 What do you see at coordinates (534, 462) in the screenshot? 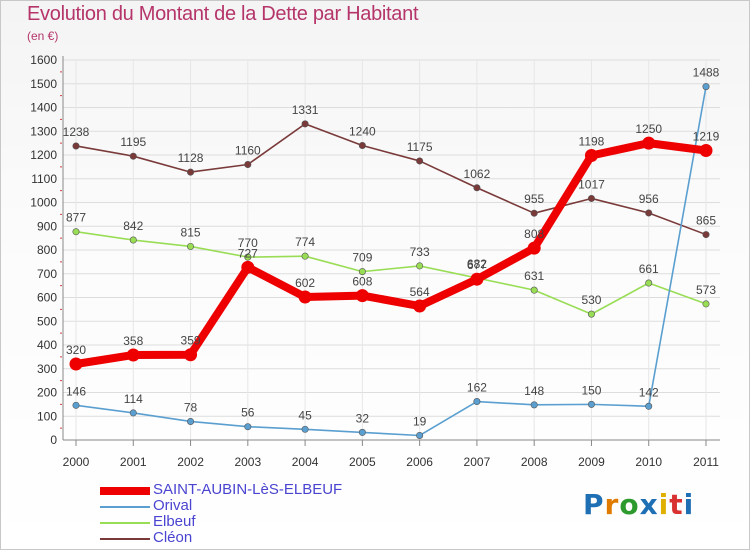
I see `x-tick-label: 2008` at bounding box center [534, 462].